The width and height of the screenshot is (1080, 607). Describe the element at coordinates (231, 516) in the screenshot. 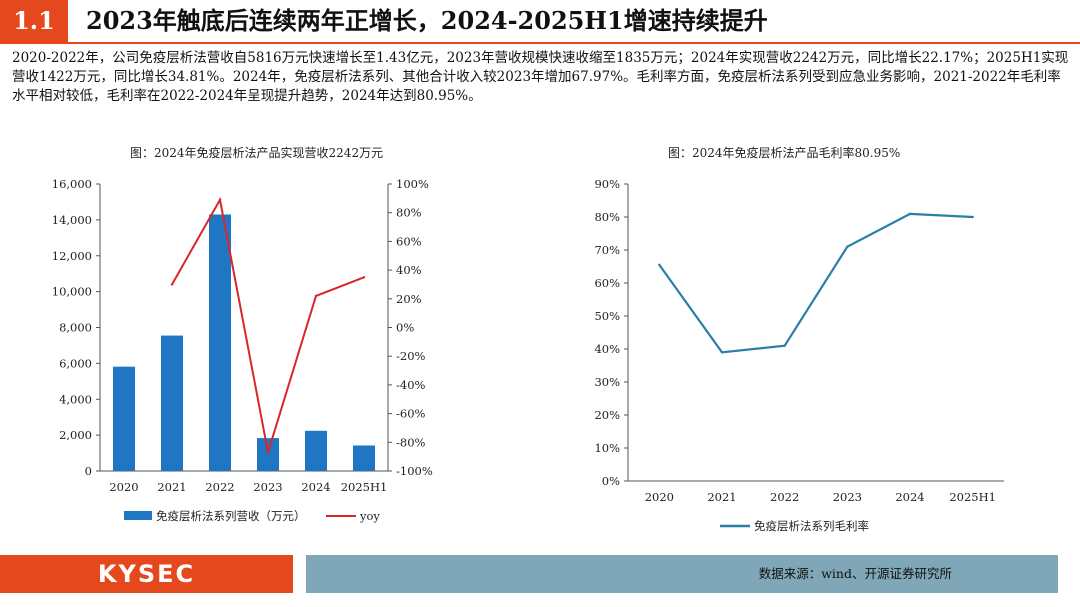

I see `legend-bar-label: 免疫层析法系列营收（万元）` at that location.